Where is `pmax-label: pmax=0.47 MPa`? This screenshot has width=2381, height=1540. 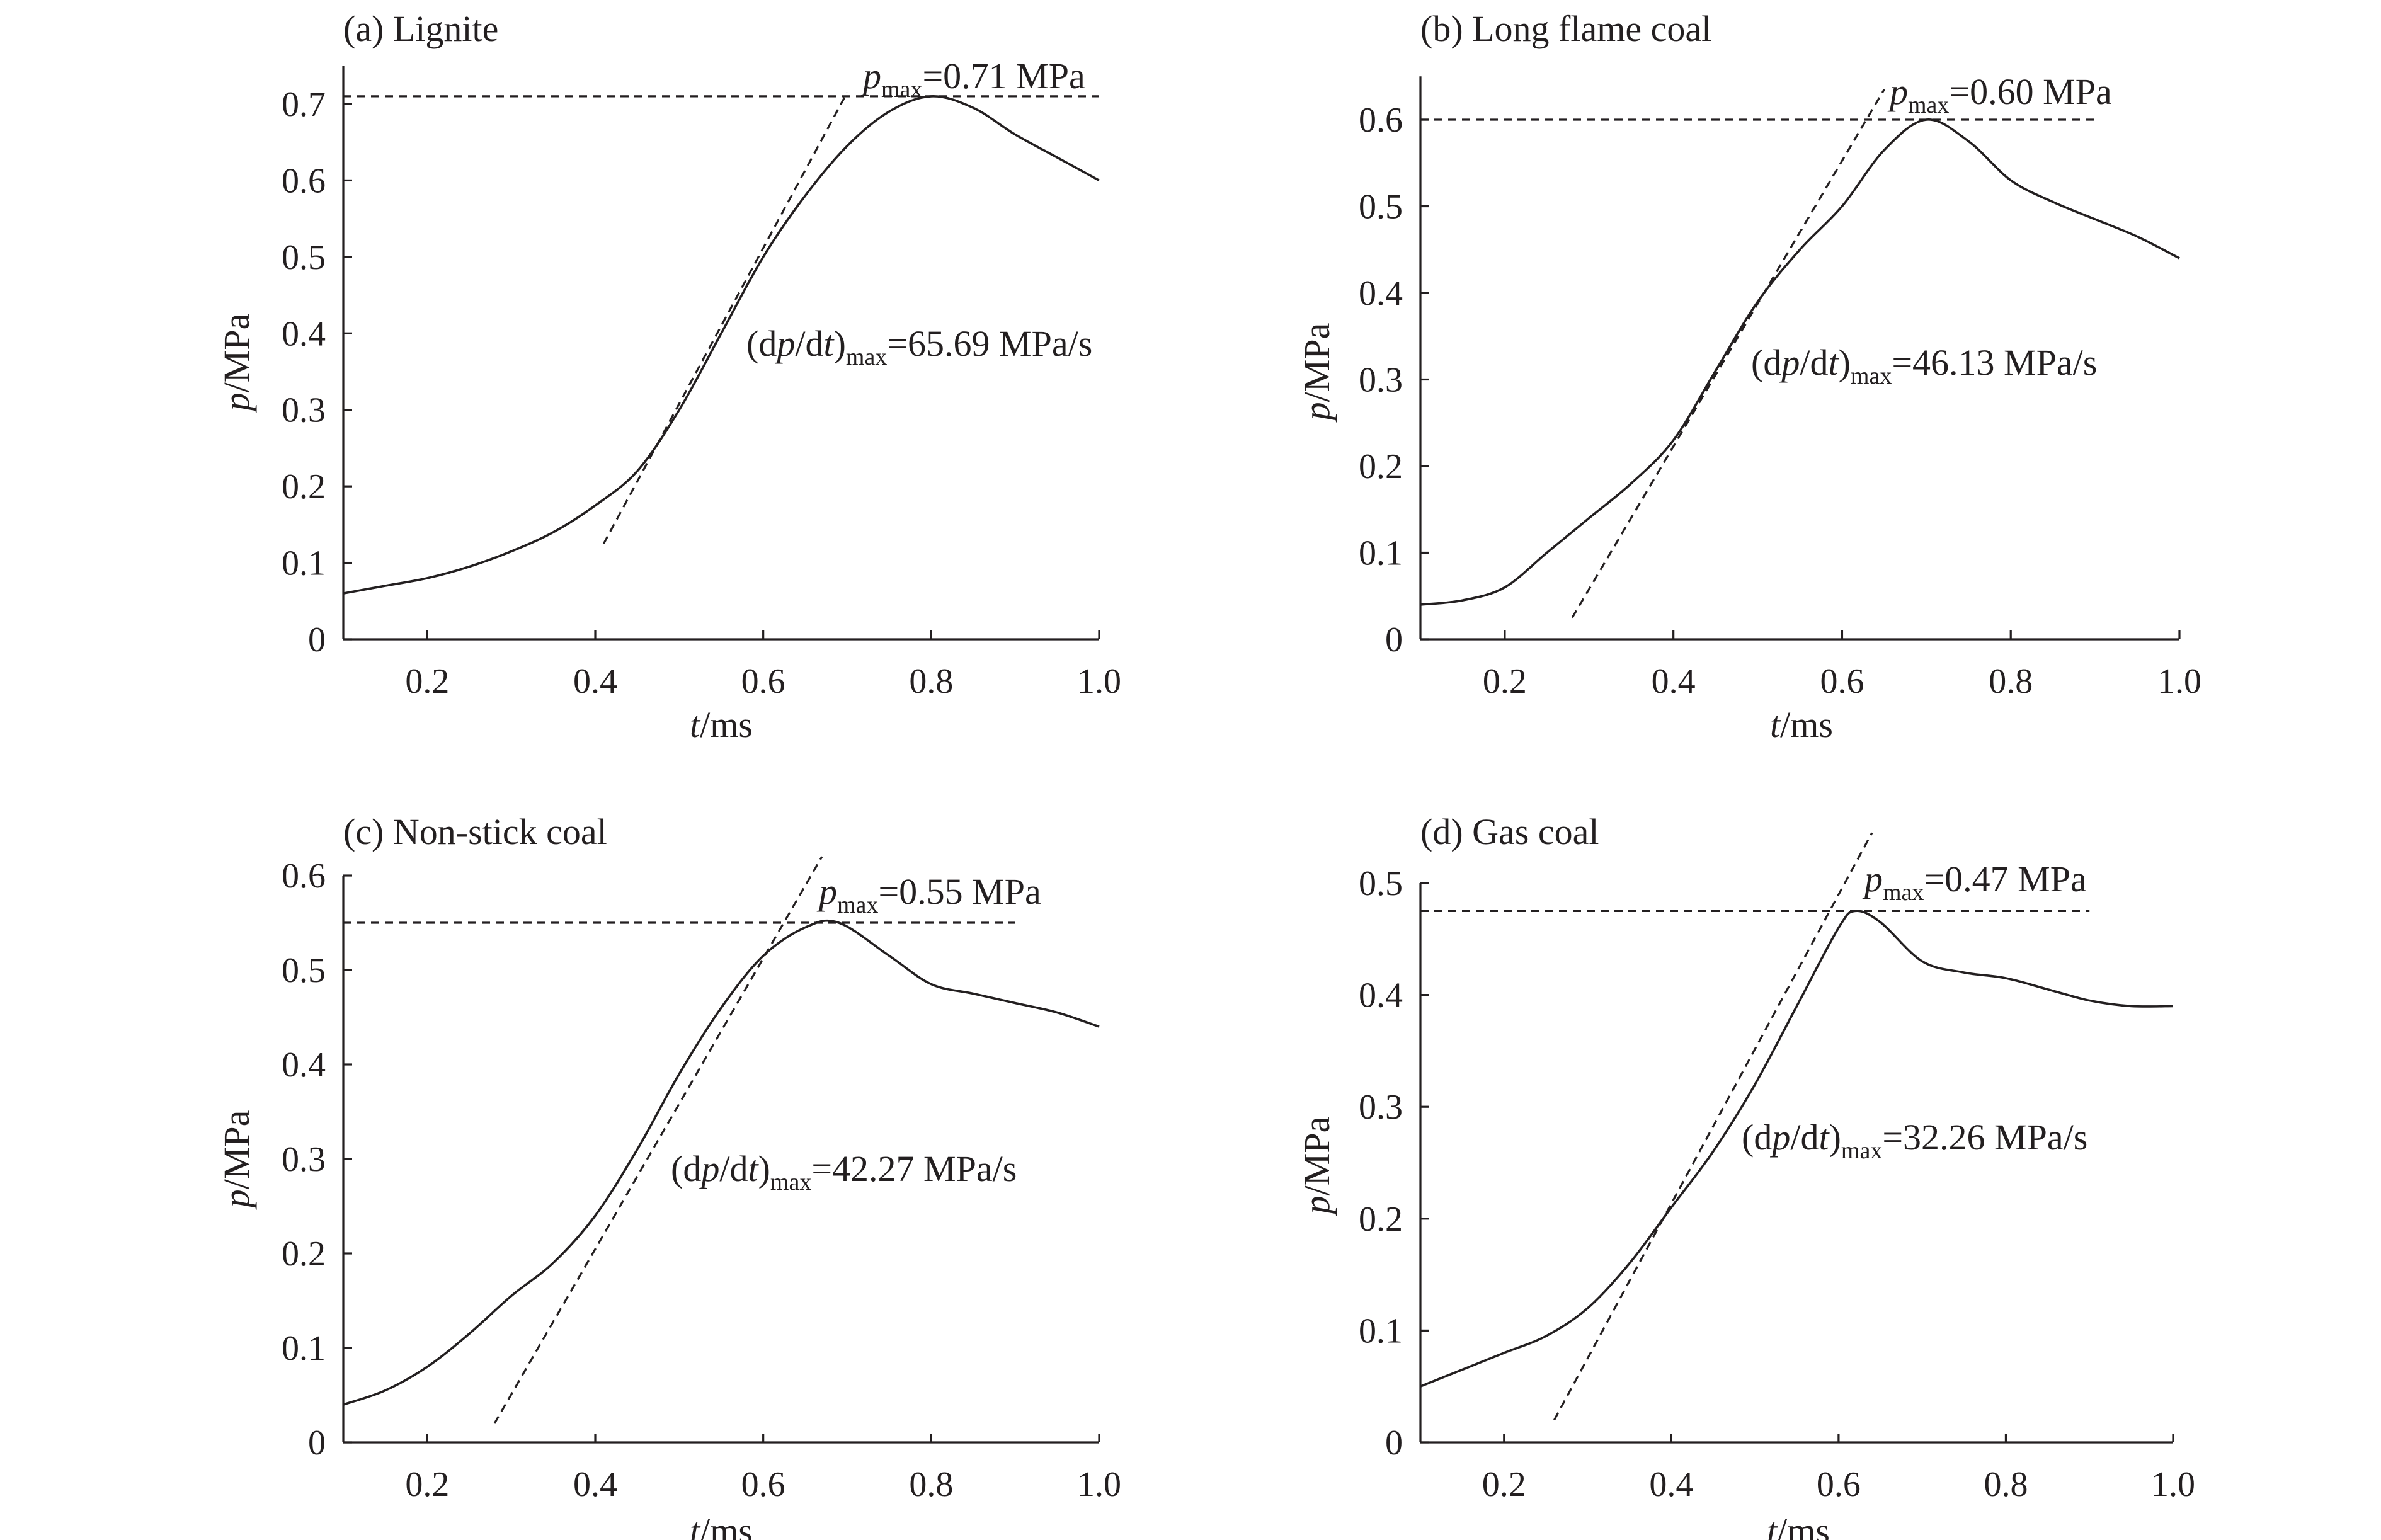 pmax-label: pmax=0.47 MPa is located at coordinates (1974, 882).